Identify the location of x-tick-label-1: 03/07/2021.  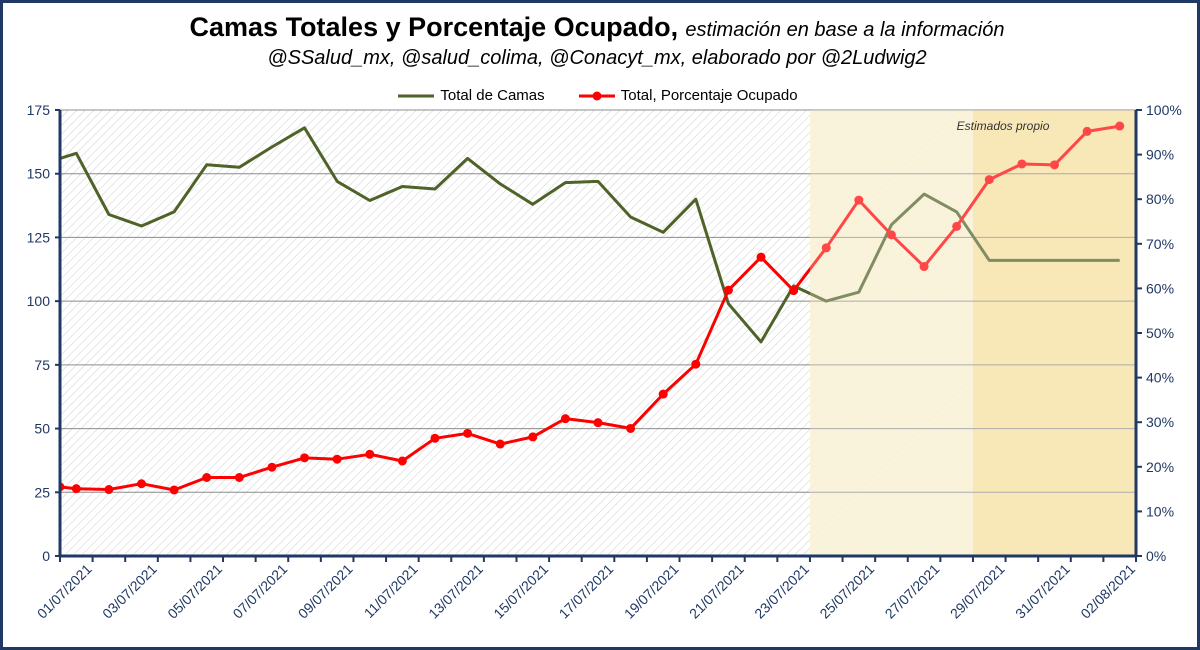
(129, 591).